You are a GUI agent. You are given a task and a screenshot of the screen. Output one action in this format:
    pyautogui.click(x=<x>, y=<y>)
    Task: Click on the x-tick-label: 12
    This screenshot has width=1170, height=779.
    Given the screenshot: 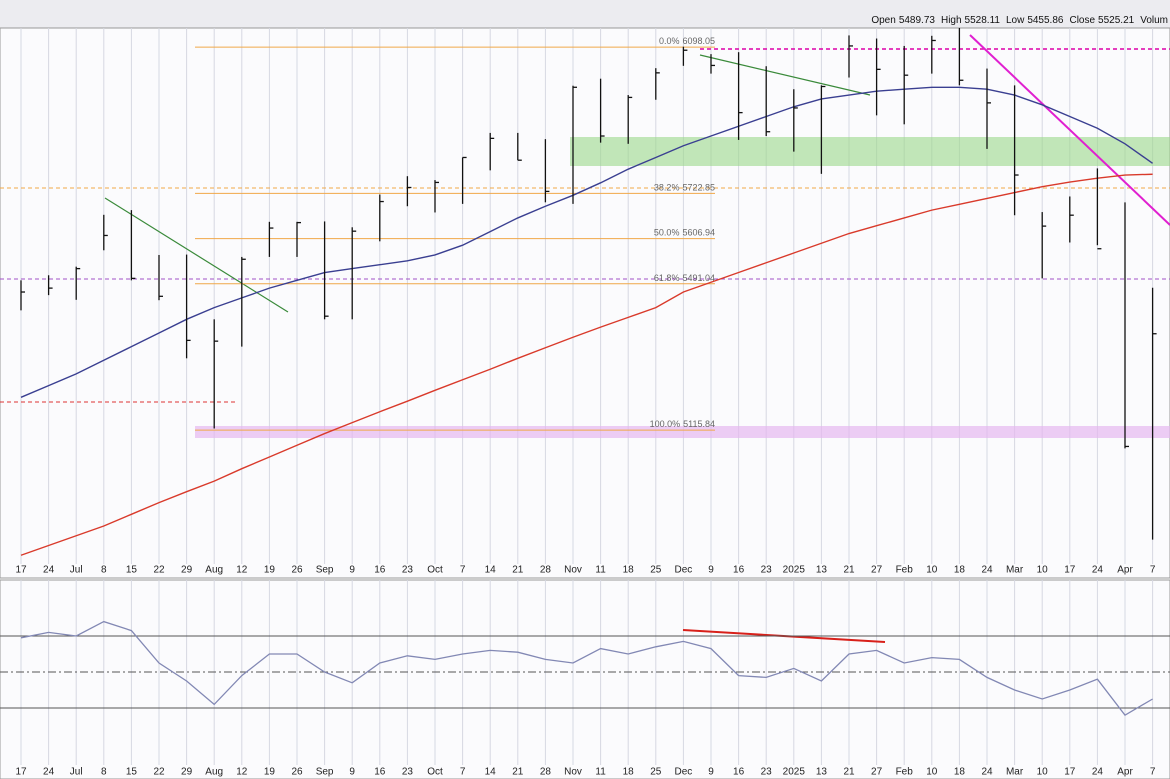 What is the action you would take?
    pyautogui.click(x=242, y=570)
    